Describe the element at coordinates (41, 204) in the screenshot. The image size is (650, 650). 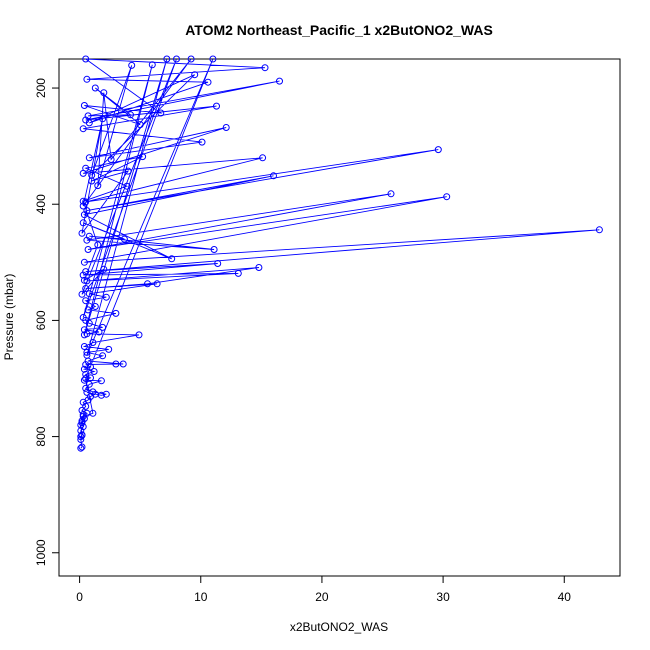
I see `y-tick-label: 400` at that location.